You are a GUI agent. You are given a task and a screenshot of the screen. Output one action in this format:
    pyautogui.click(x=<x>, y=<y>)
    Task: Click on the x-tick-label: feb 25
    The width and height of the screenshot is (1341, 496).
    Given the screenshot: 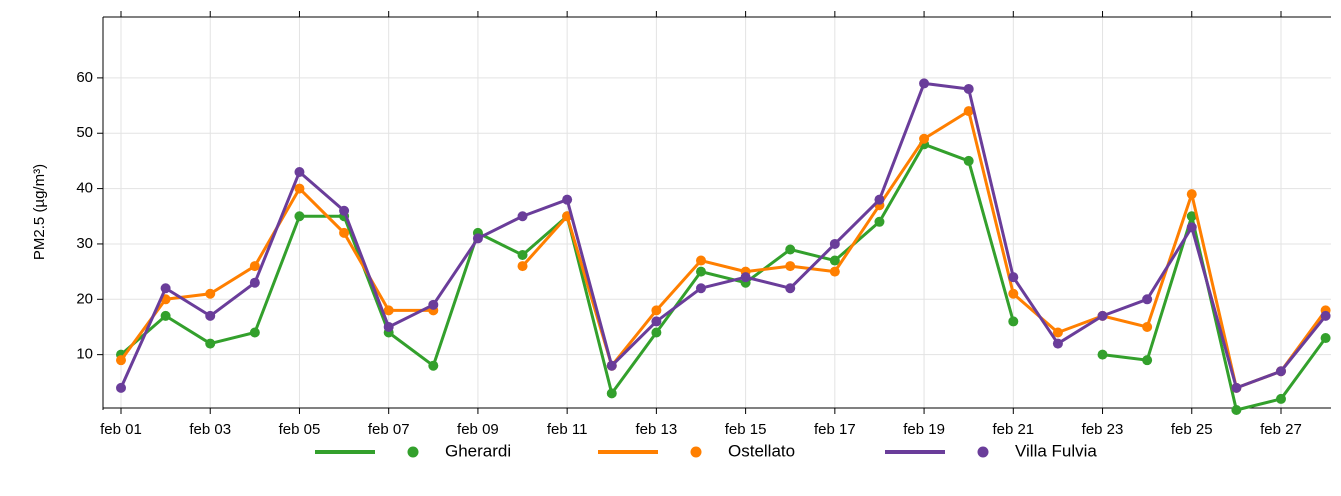 What is the action you would take?
    pyautogui.click(x=1192, y=429)
    